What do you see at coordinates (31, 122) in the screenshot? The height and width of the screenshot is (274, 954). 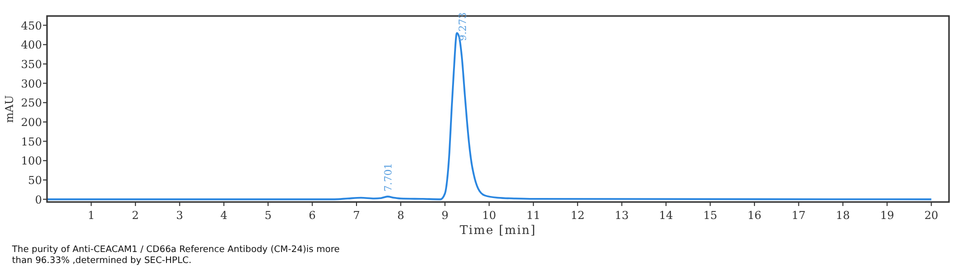 I see `y-tick-label: 200` at bounding box center [31, 122].